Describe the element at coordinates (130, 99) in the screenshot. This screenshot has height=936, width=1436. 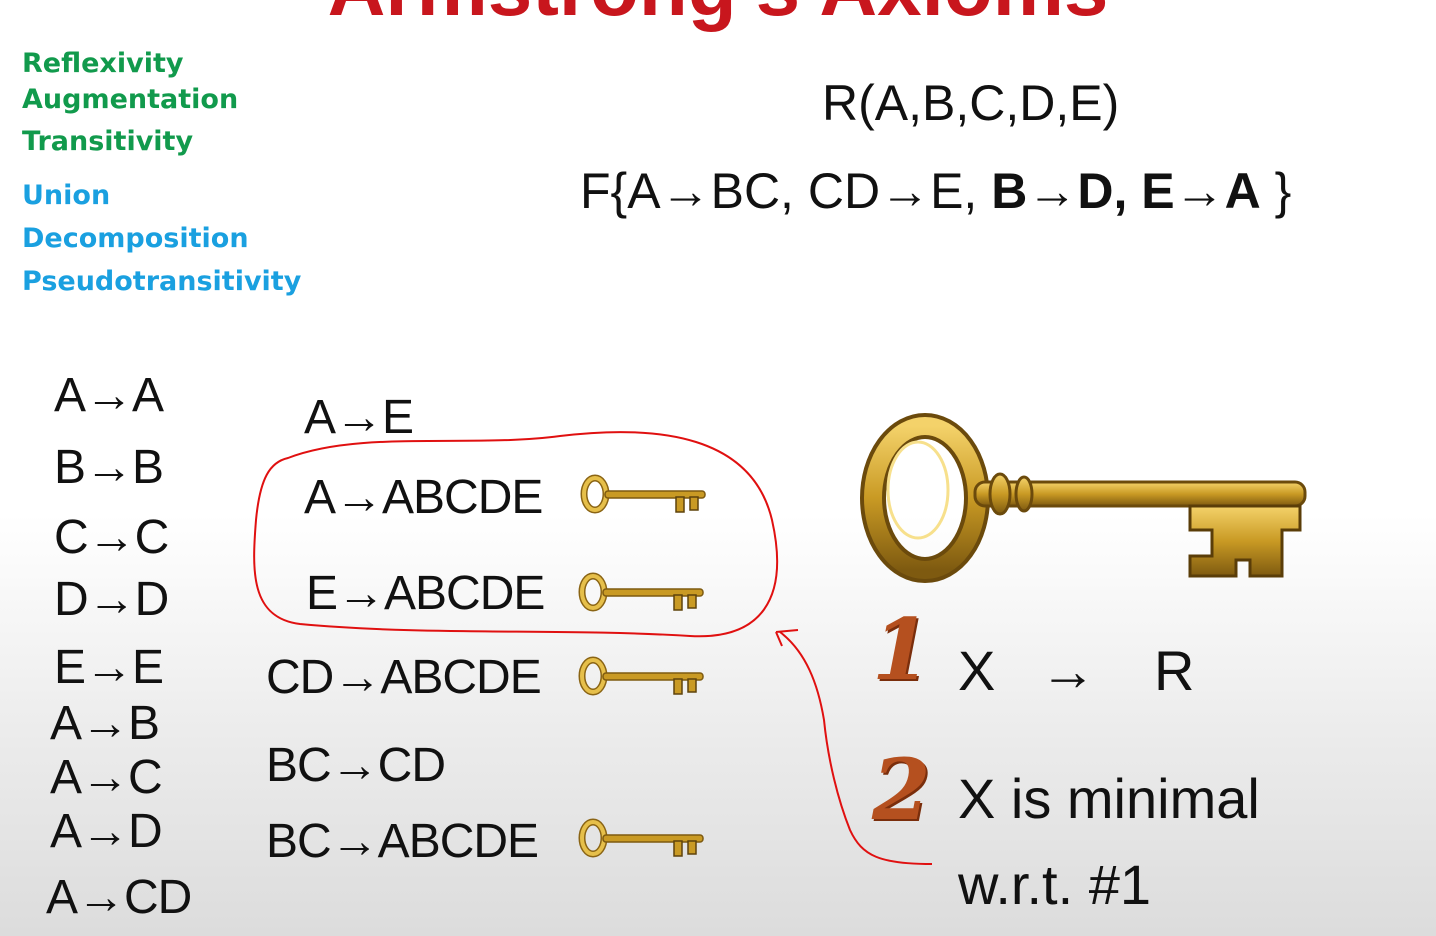
I see `axiom-augmentation: Augmentation` at that location.